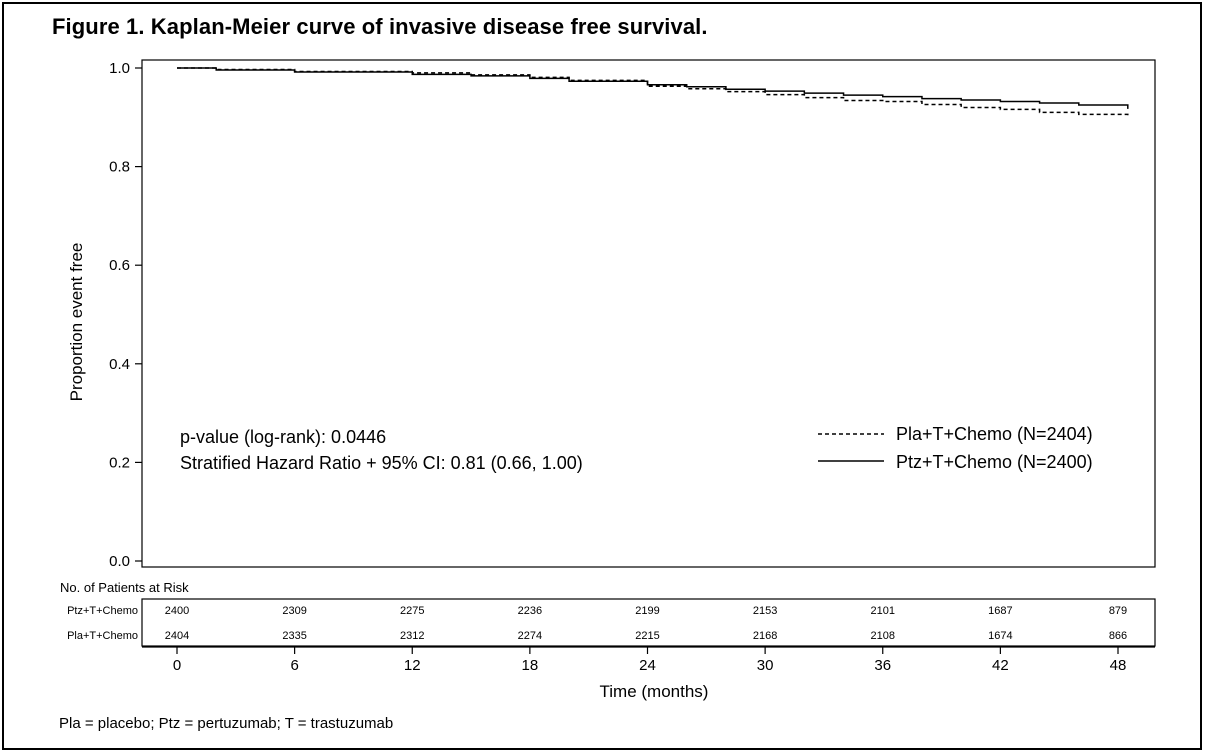  I want to click on risk-table-box, so click(648, 622).